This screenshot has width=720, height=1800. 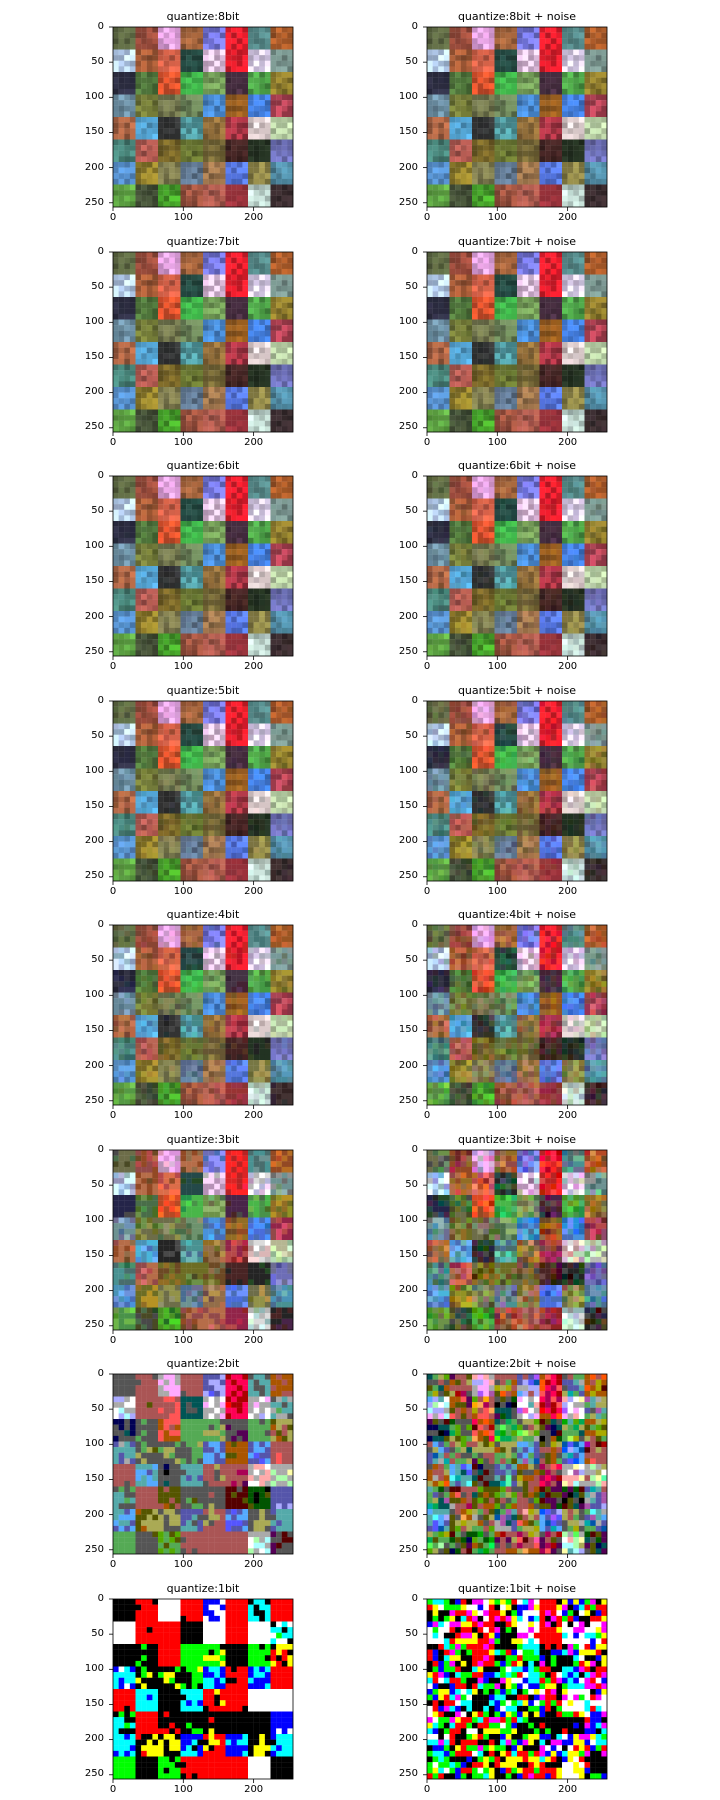 What do you see at coordinates (203, 914) in the screenshot?
I see `panel-title: quantize:4bit` at bounding box center [203, 914].